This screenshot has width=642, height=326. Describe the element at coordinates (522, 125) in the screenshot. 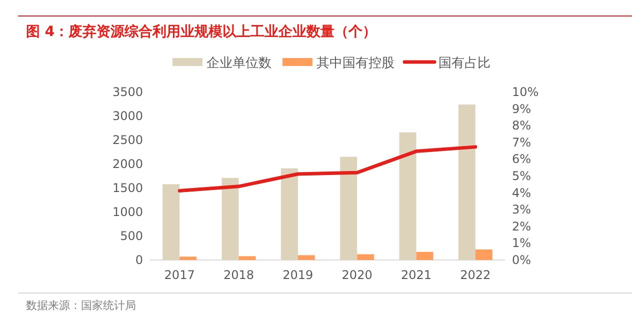

I see `y2-tick-label: 8%` at that location.